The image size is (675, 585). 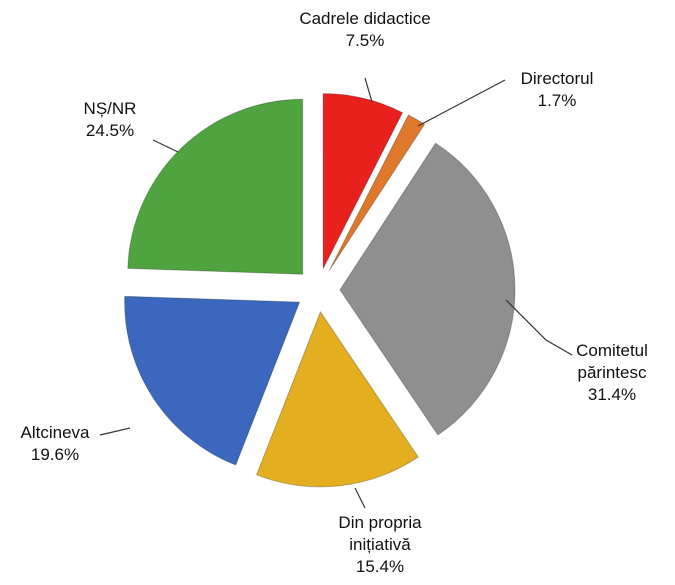 I want to click on category-label: Altcineva, so click(x=55, y=432).